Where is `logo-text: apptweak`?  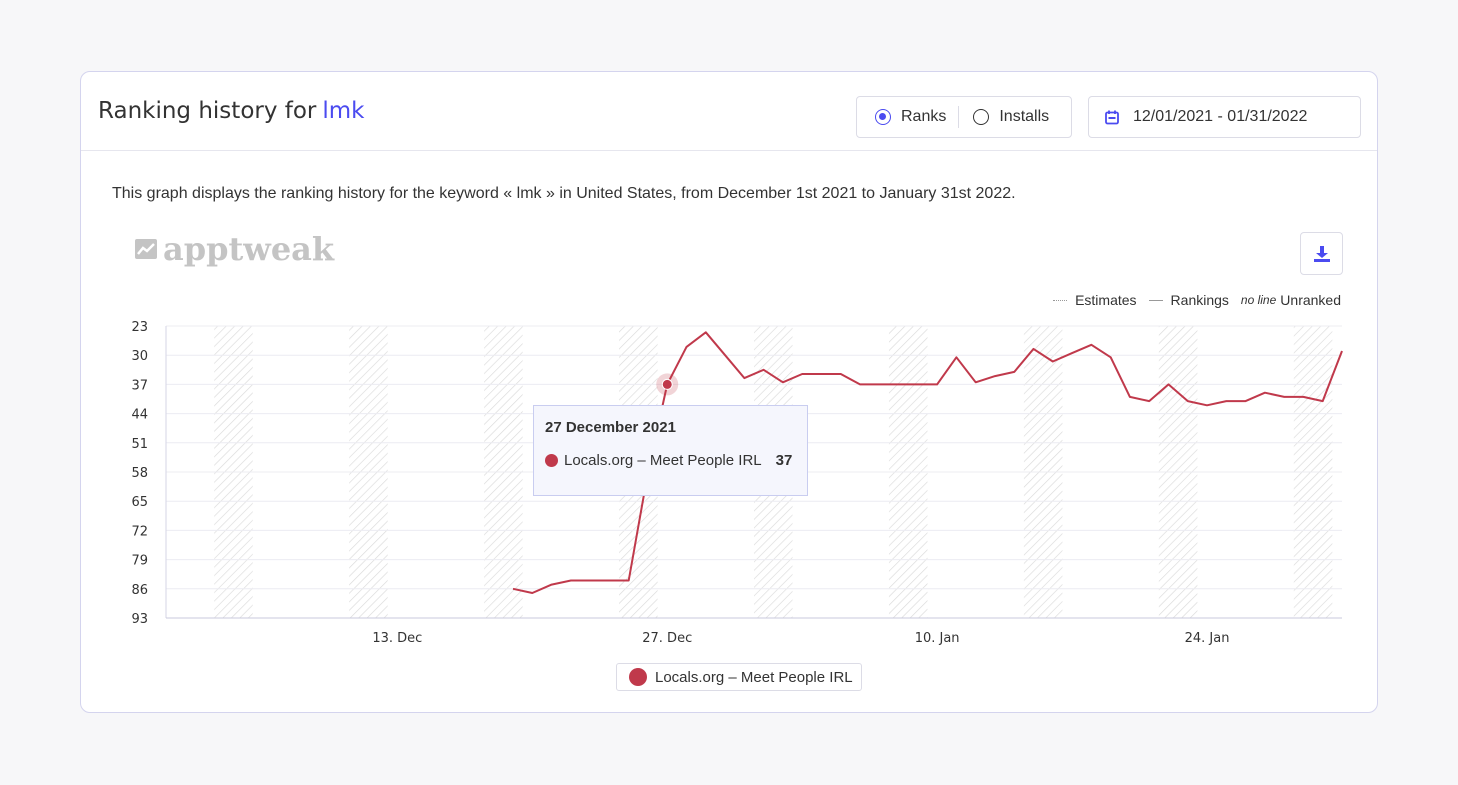 logo-text: apptweak is located at coordinates (249, 249).